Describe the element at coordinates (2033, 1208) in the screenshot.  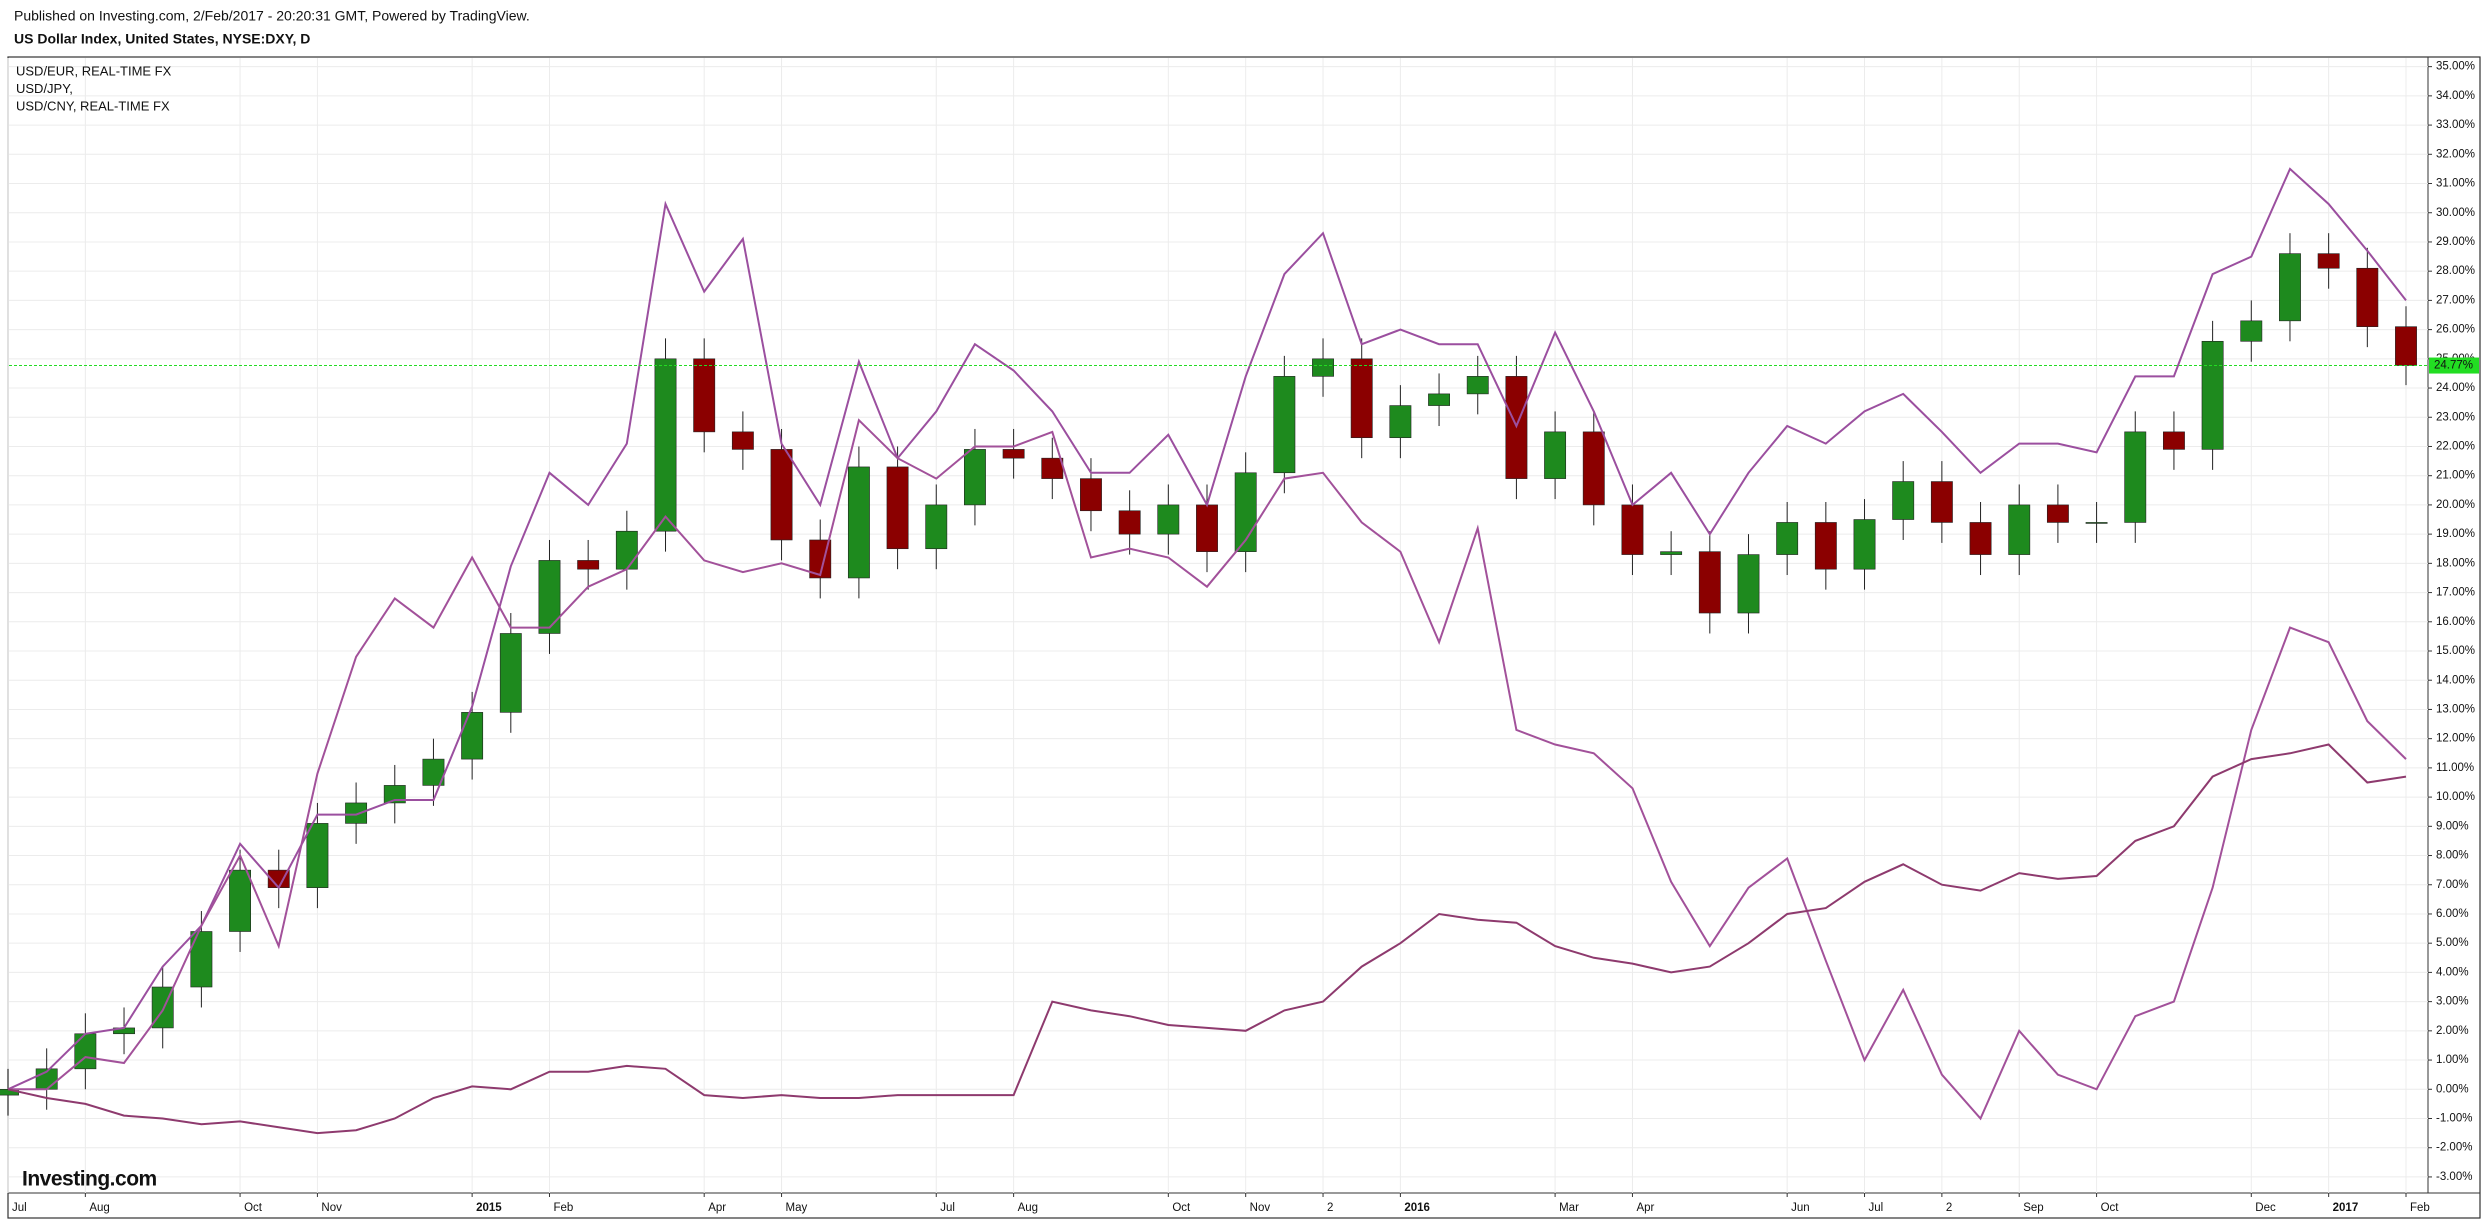
I see `x-tick-label: Sep` at that location.